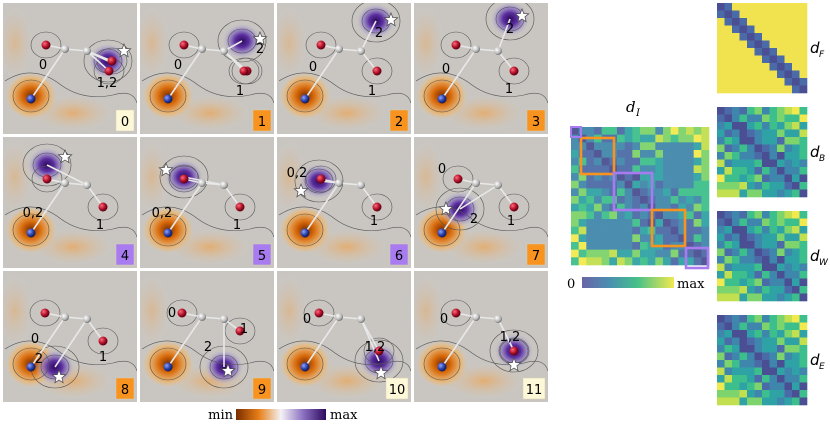 The height and width of the screenshot is (424, 830). I want to click on main-distance-matrix, so click(640, 198).